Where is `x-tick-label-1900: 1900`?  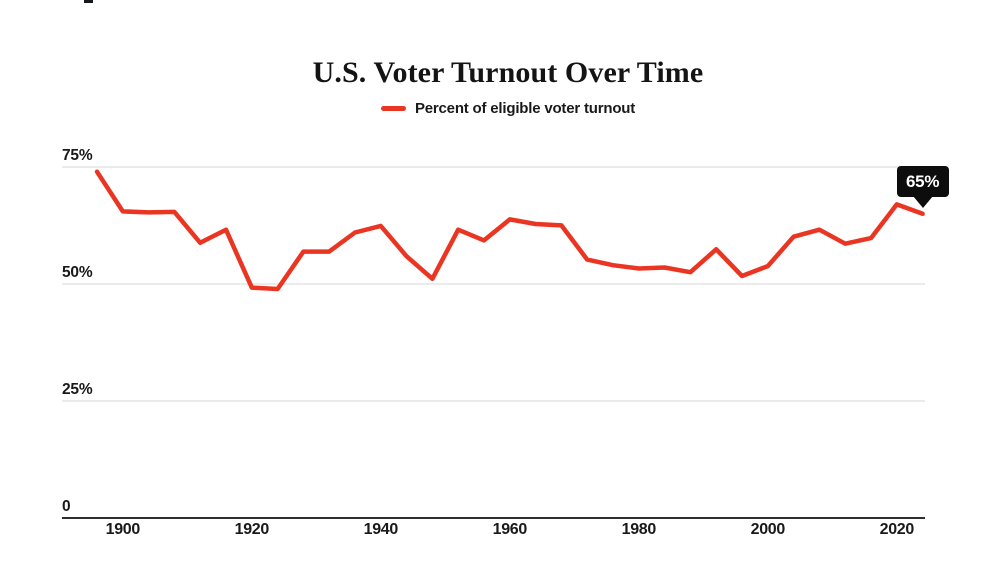 x-tick-label-1900: 1900 is located at coordinates (123, 529).